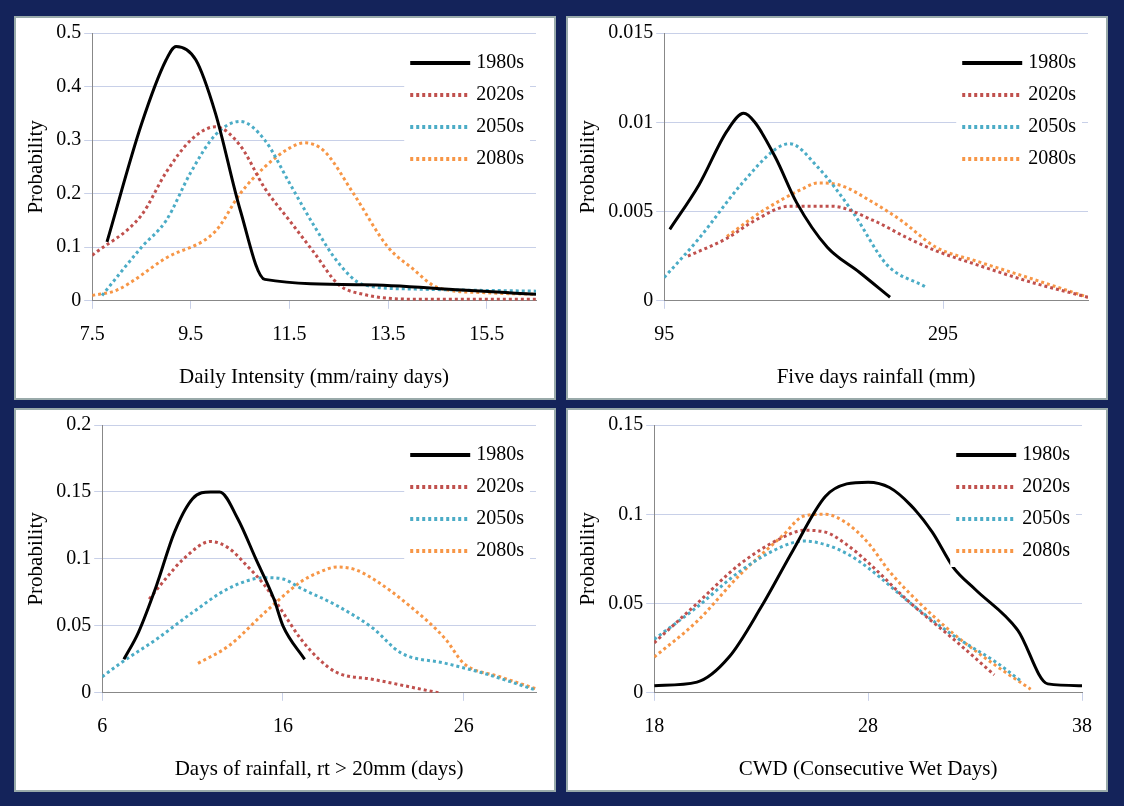 The height and width of the screenshot is (806, 1124). I want to click on x-tick-label: 95, so click(664, 333).